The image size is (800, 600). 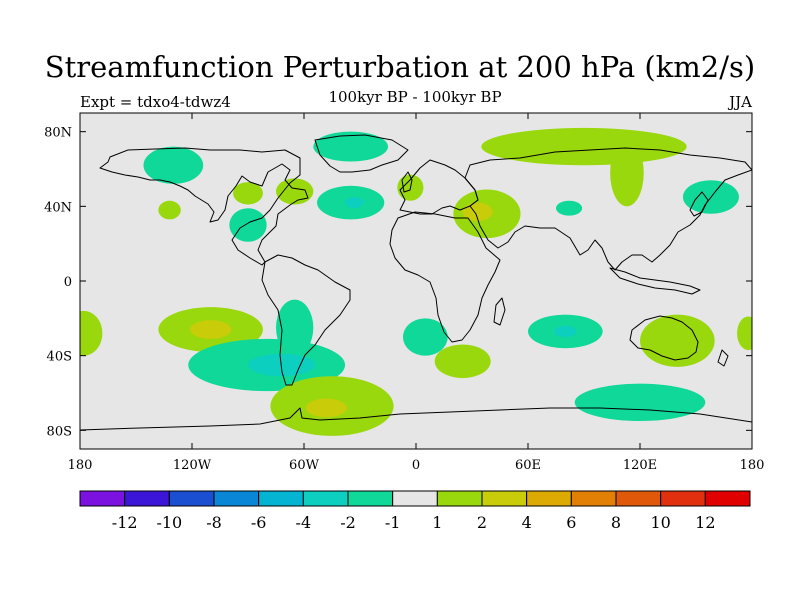 I want to click on coastline-north-america, so click(x=204, y=206).